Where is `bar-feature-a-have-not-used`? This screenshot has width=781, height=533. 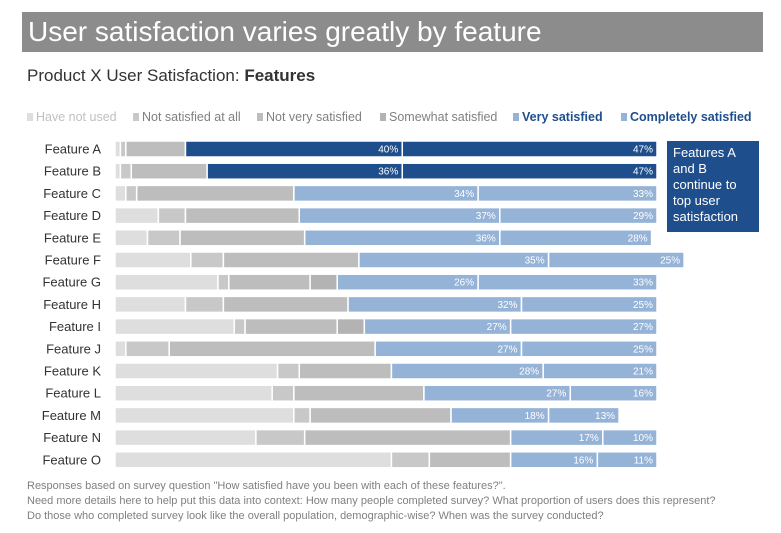
bar-feature-a-have-not-used is located at coordinates (118, 149).